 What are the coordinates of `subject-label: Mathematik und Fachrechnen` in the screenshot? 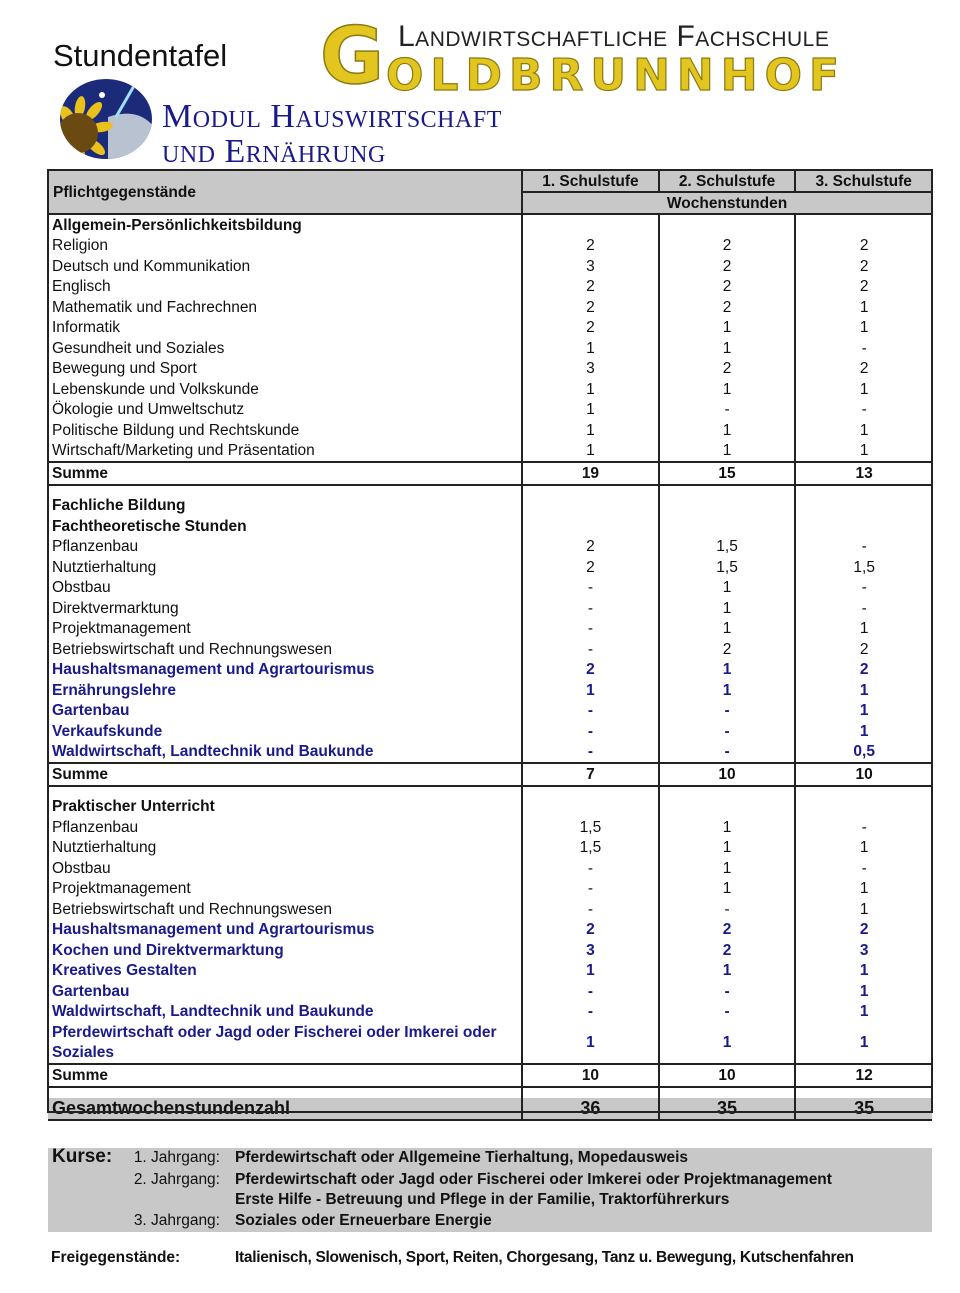 It's located at (155, 307).